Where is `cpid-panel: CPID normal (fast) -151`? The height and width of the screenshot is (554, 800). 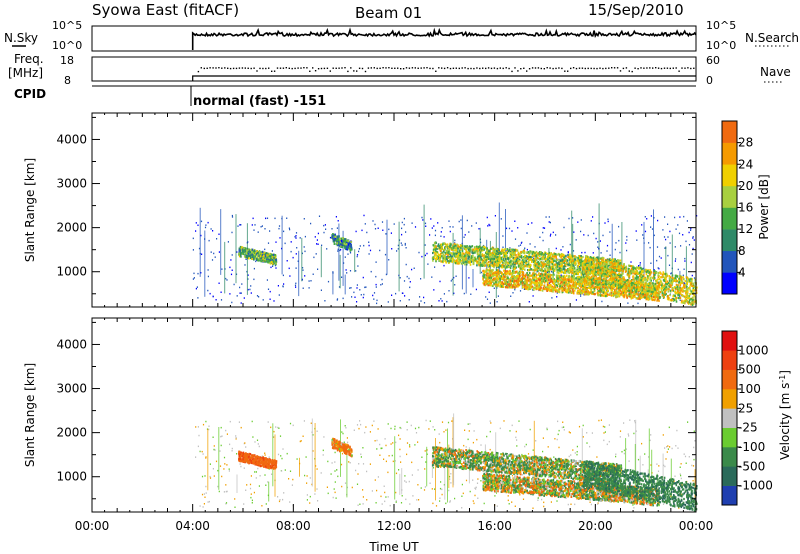 cpid-panel: CPID normal (fast) -151 is located at coordinates (355, 97).